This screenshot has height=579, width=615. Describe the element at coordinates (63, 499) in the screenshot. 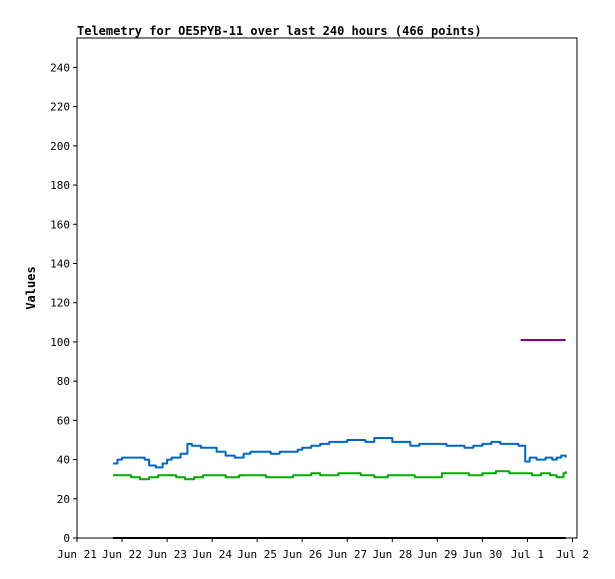

I see `y-tick-label: 20` at that location.